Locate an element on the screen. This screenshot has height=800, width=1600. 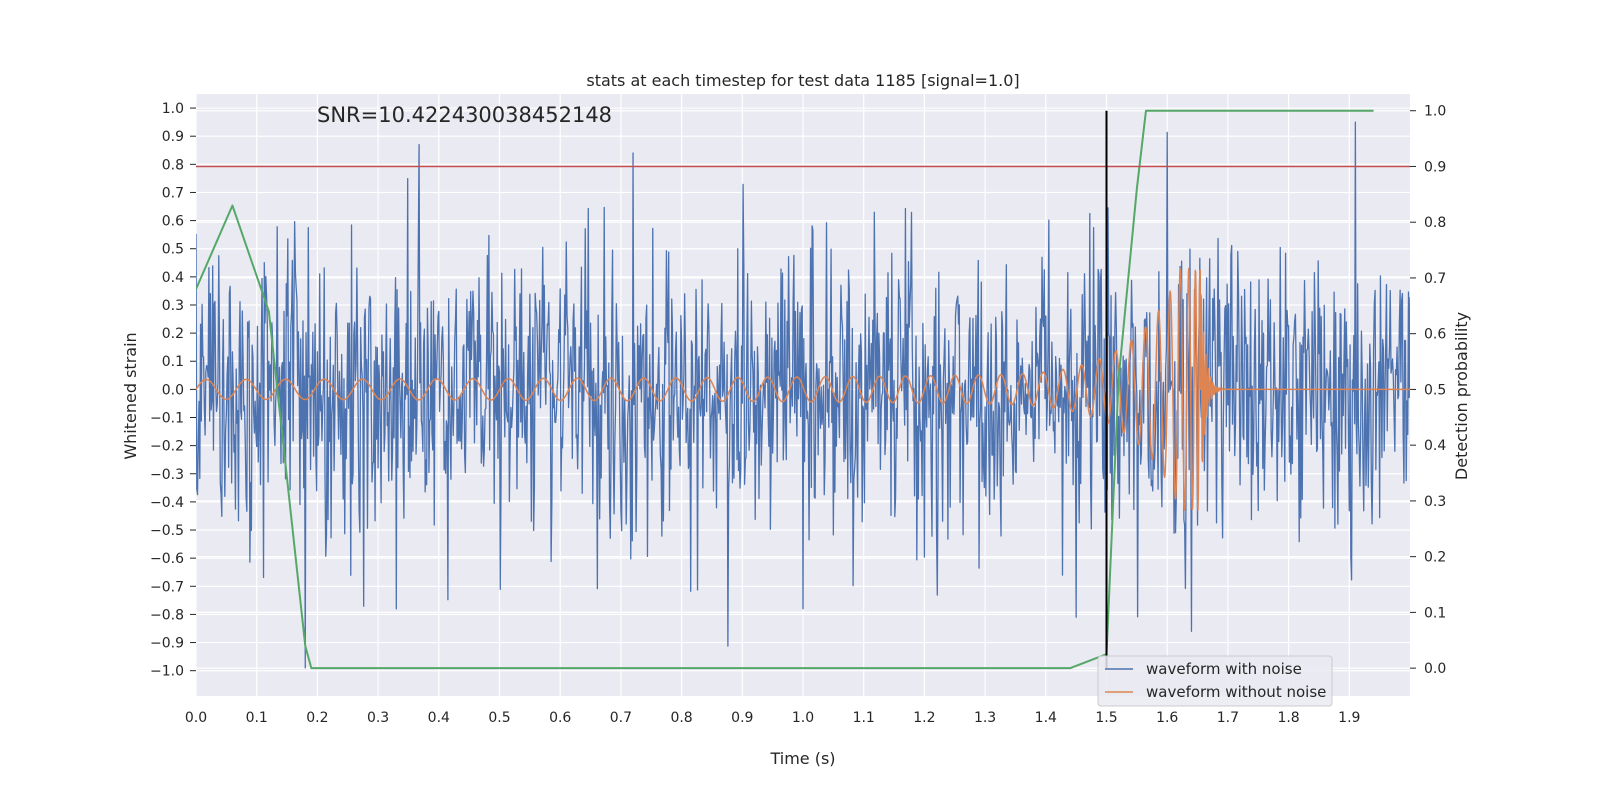
x-tick-label: 0.2 is located at coordinates (317, 718).